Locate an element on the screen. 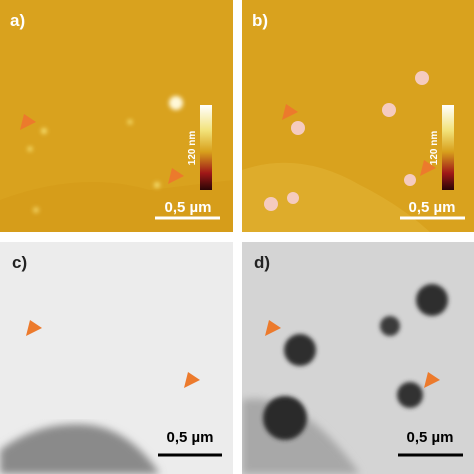 The height and width of the screenshot is (474, 474). panel-label: b) is located at coordinates (260, 20).